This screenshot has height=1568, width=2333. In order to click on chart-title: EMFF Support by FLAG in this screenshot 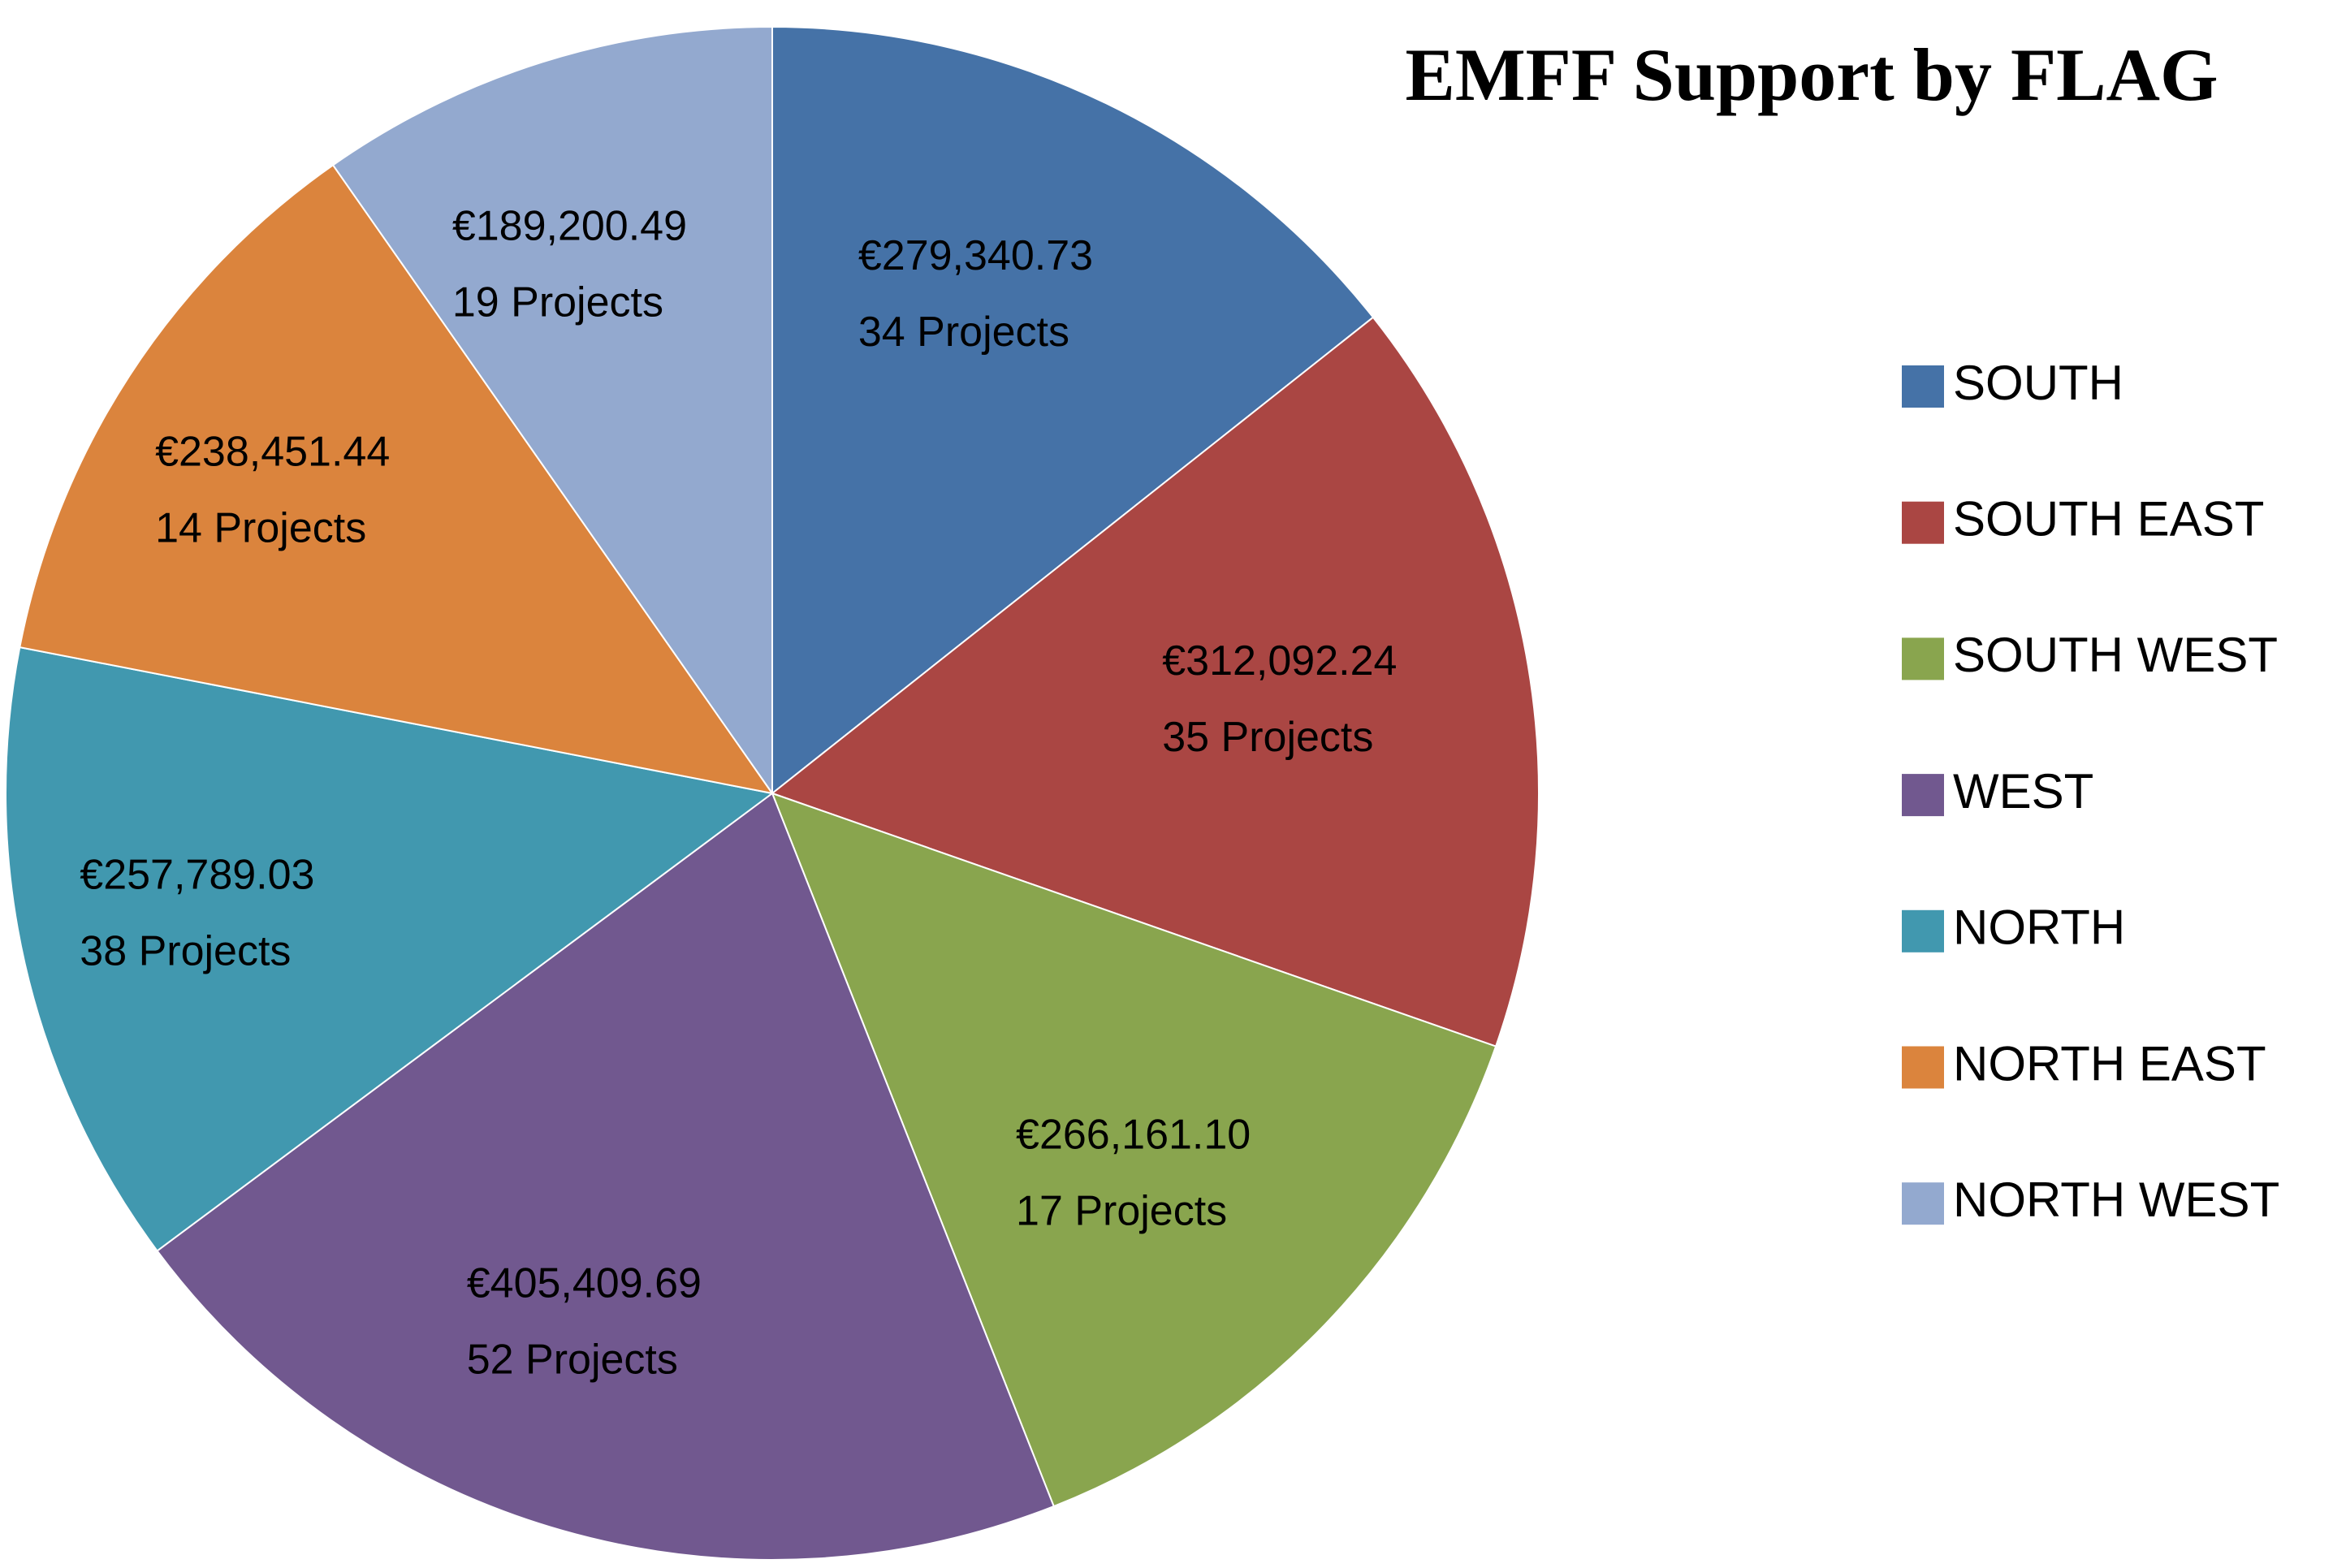, I will do `click(1811, 74)`.